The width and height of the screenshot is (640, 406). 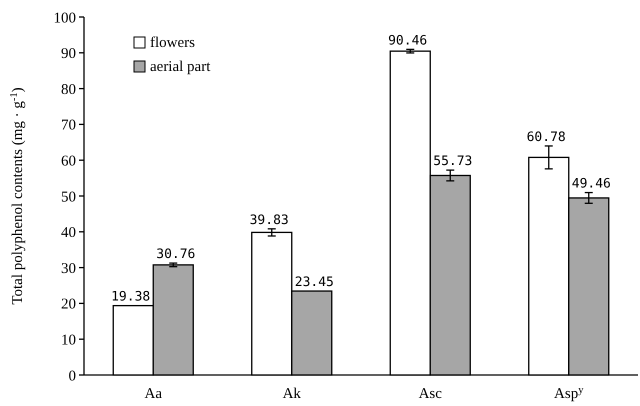 I want to click on data-label: 49.46, so click(x=591, y=184).